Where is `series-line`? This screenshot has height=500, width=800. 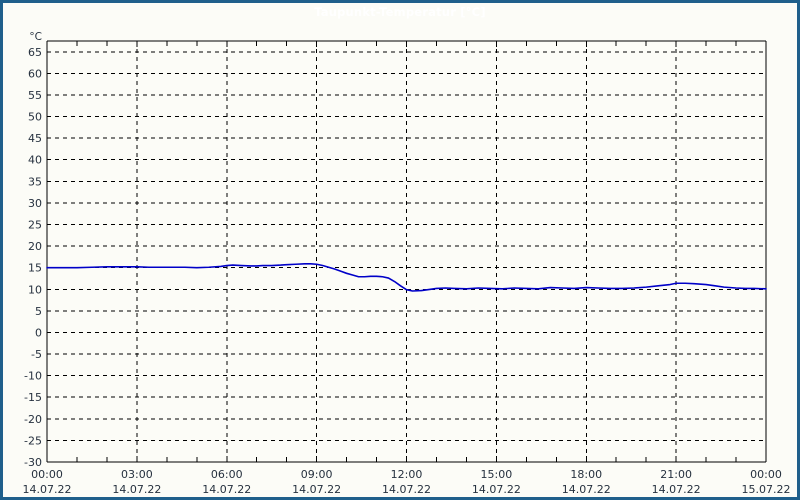
series-line is located at coordinates (406, 277).